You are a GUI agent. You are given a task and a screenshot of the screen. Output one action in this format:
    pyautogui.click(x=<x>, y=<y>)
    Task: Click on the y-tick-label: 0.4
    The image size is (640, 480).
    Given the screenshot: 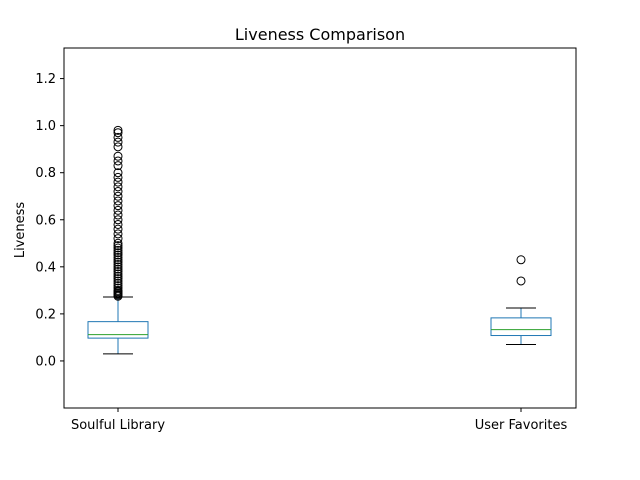 What is the action you would take?
    pyautogui.click(x=45, y=267)
    